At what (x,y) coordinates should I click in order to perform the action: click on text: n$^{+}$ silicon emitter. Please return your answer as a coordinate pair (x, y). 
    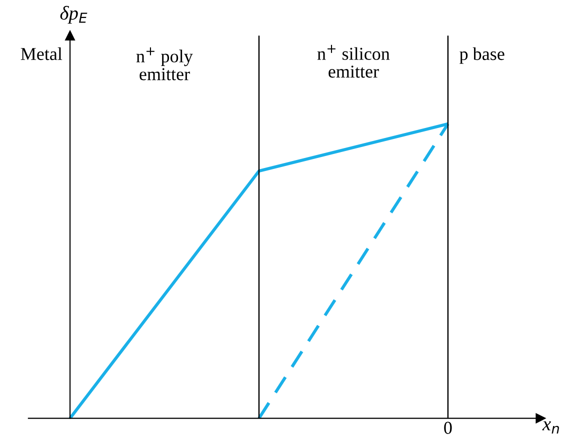
    Looking at the image, I should click on (353, 61).